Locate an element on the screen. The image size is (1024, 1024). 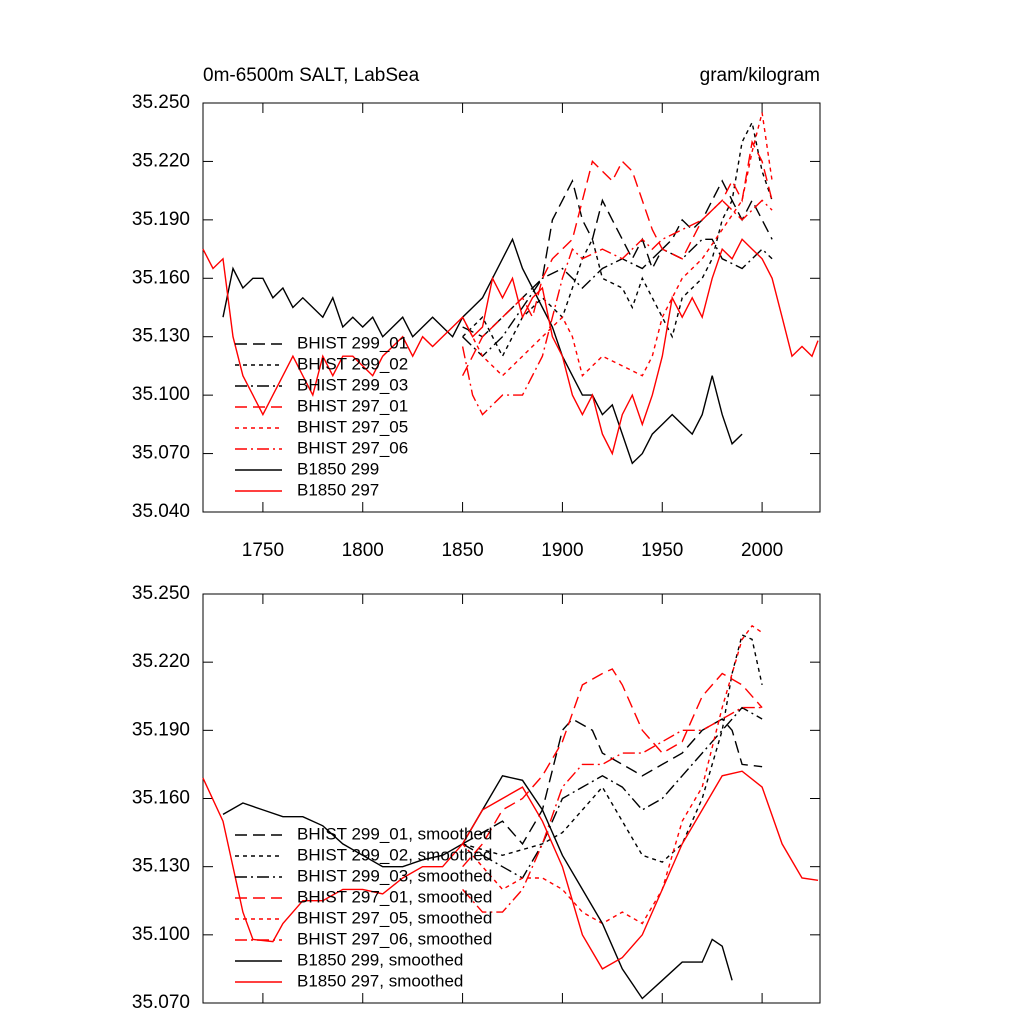
x-tick-label: 1950 is located at coordinates (662, 550).